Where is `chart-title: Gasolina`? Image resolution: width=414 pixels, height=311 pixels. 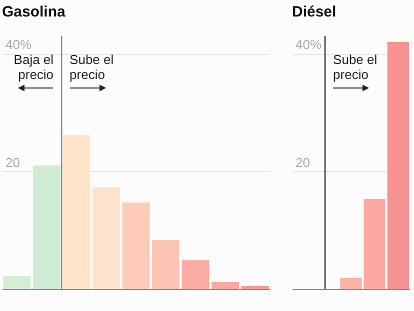 chart-title: Gasolina is located at coordinates (34, 11).